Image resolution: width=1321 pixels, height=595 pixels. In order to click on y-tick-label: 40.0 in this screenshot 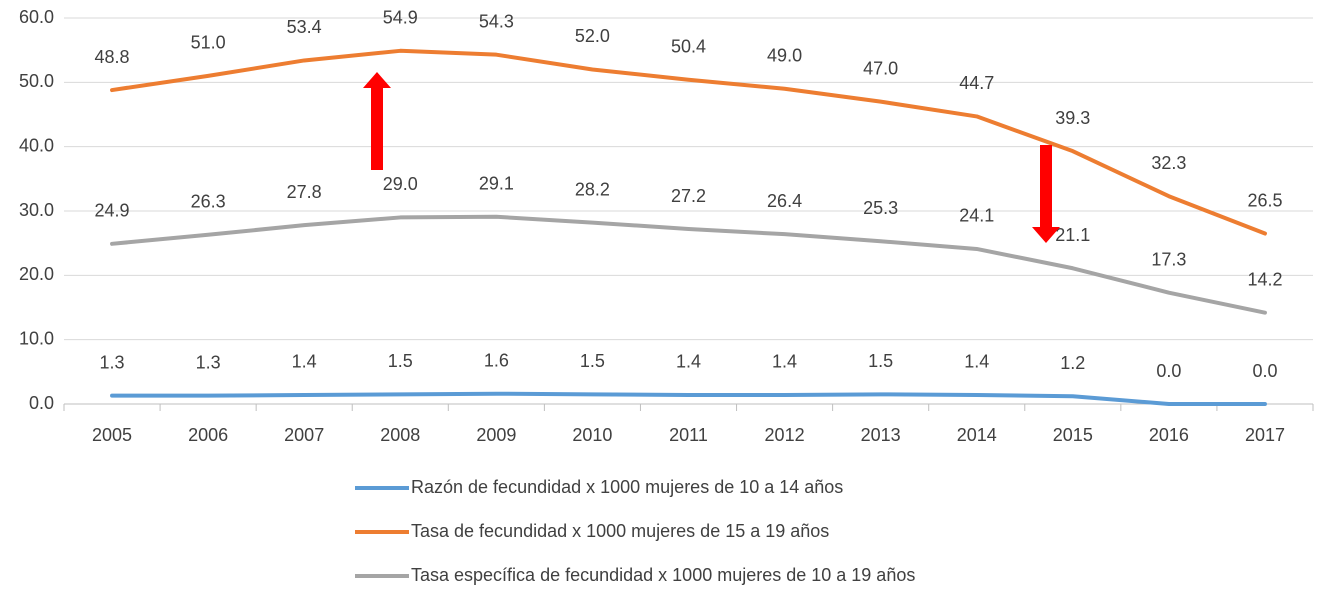, I will do `click(36, 145)`.